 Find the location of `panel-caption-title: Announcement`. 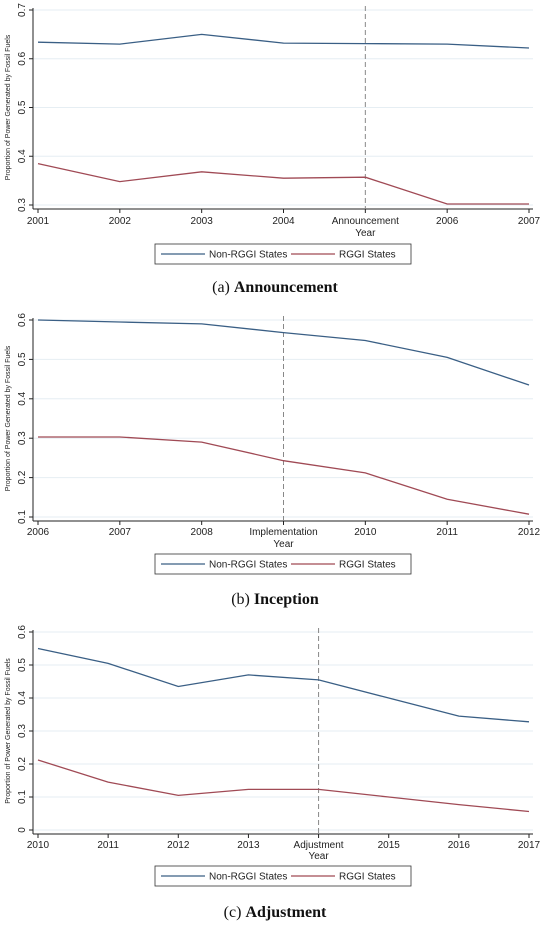

panel-caption-title: Announcement is located at coordinates (286, 287).